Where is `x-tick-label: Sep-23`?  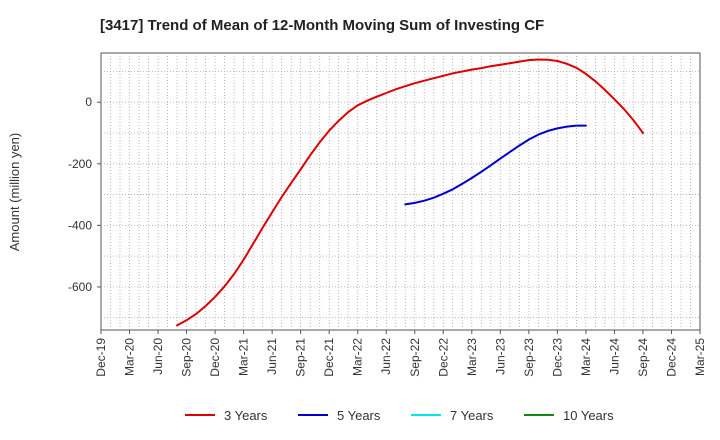
x-tick-label: Sep-23 is located at coordinates (529, 357).